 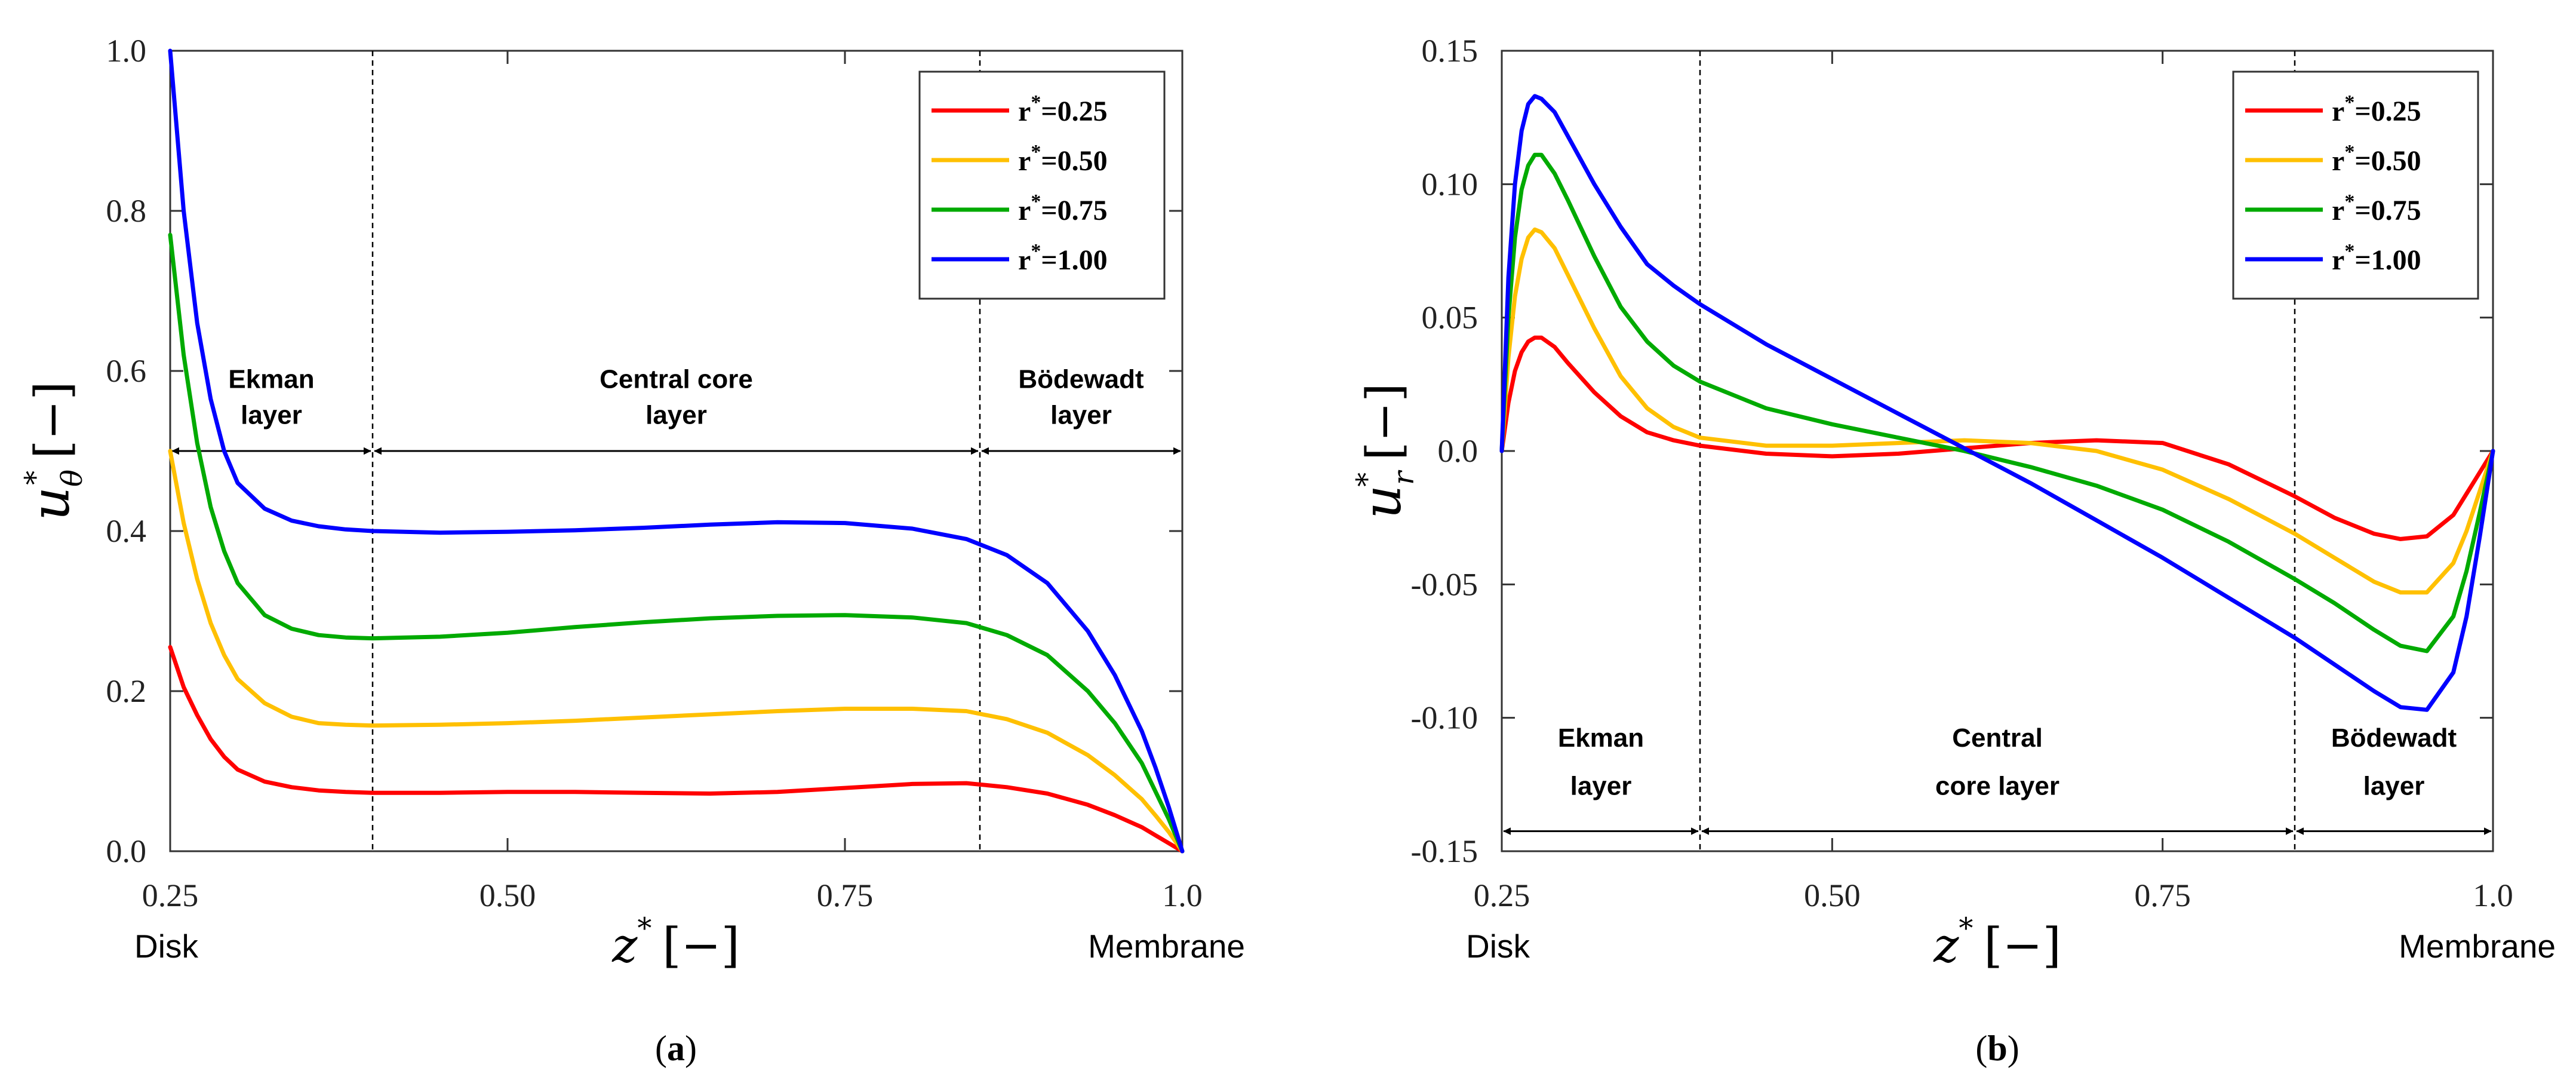 I want to click on y-tick-label: 0.8, so click(x=126, y=211).